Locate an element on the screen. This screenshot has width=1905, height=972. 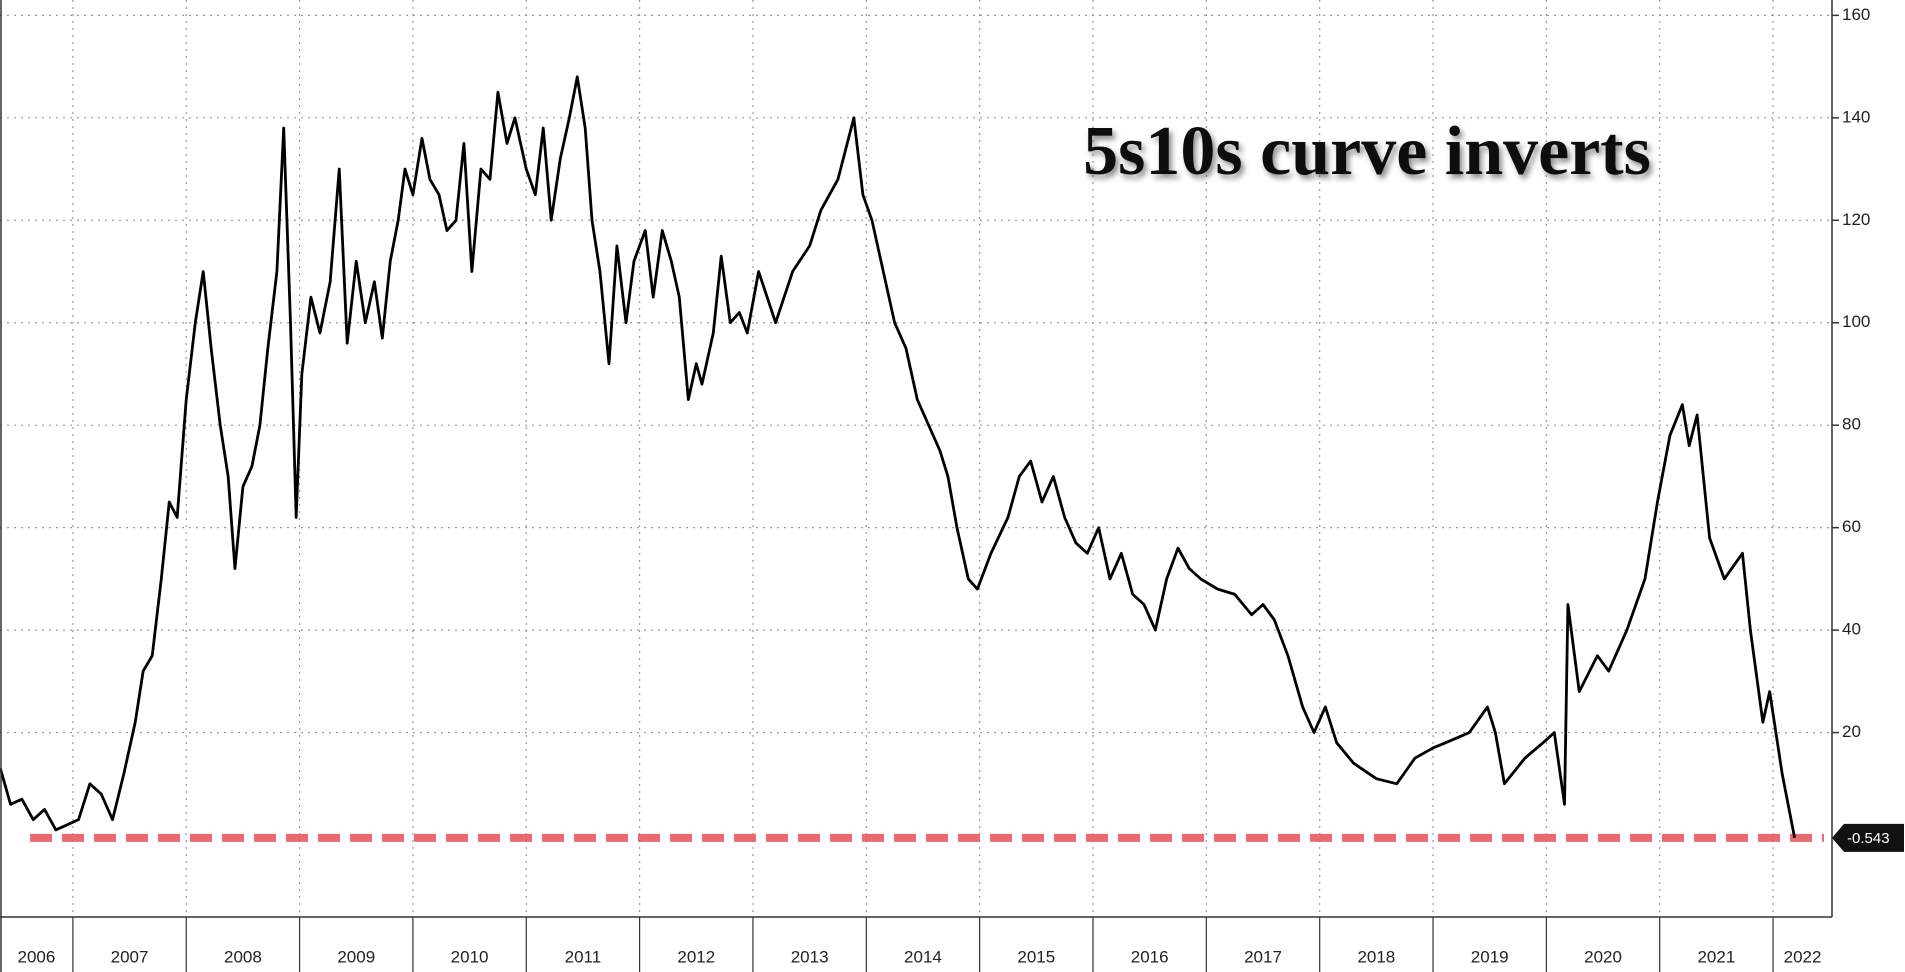
y-tick-label: 60 is located at coordinates (1851, 526).